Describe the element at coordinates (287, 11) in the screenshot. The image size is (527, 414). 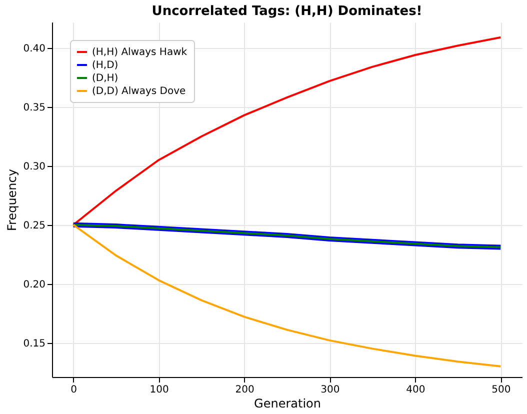
I see `chart-title: Uncorrelated Tags: (H,H) Dominates!` at that location.